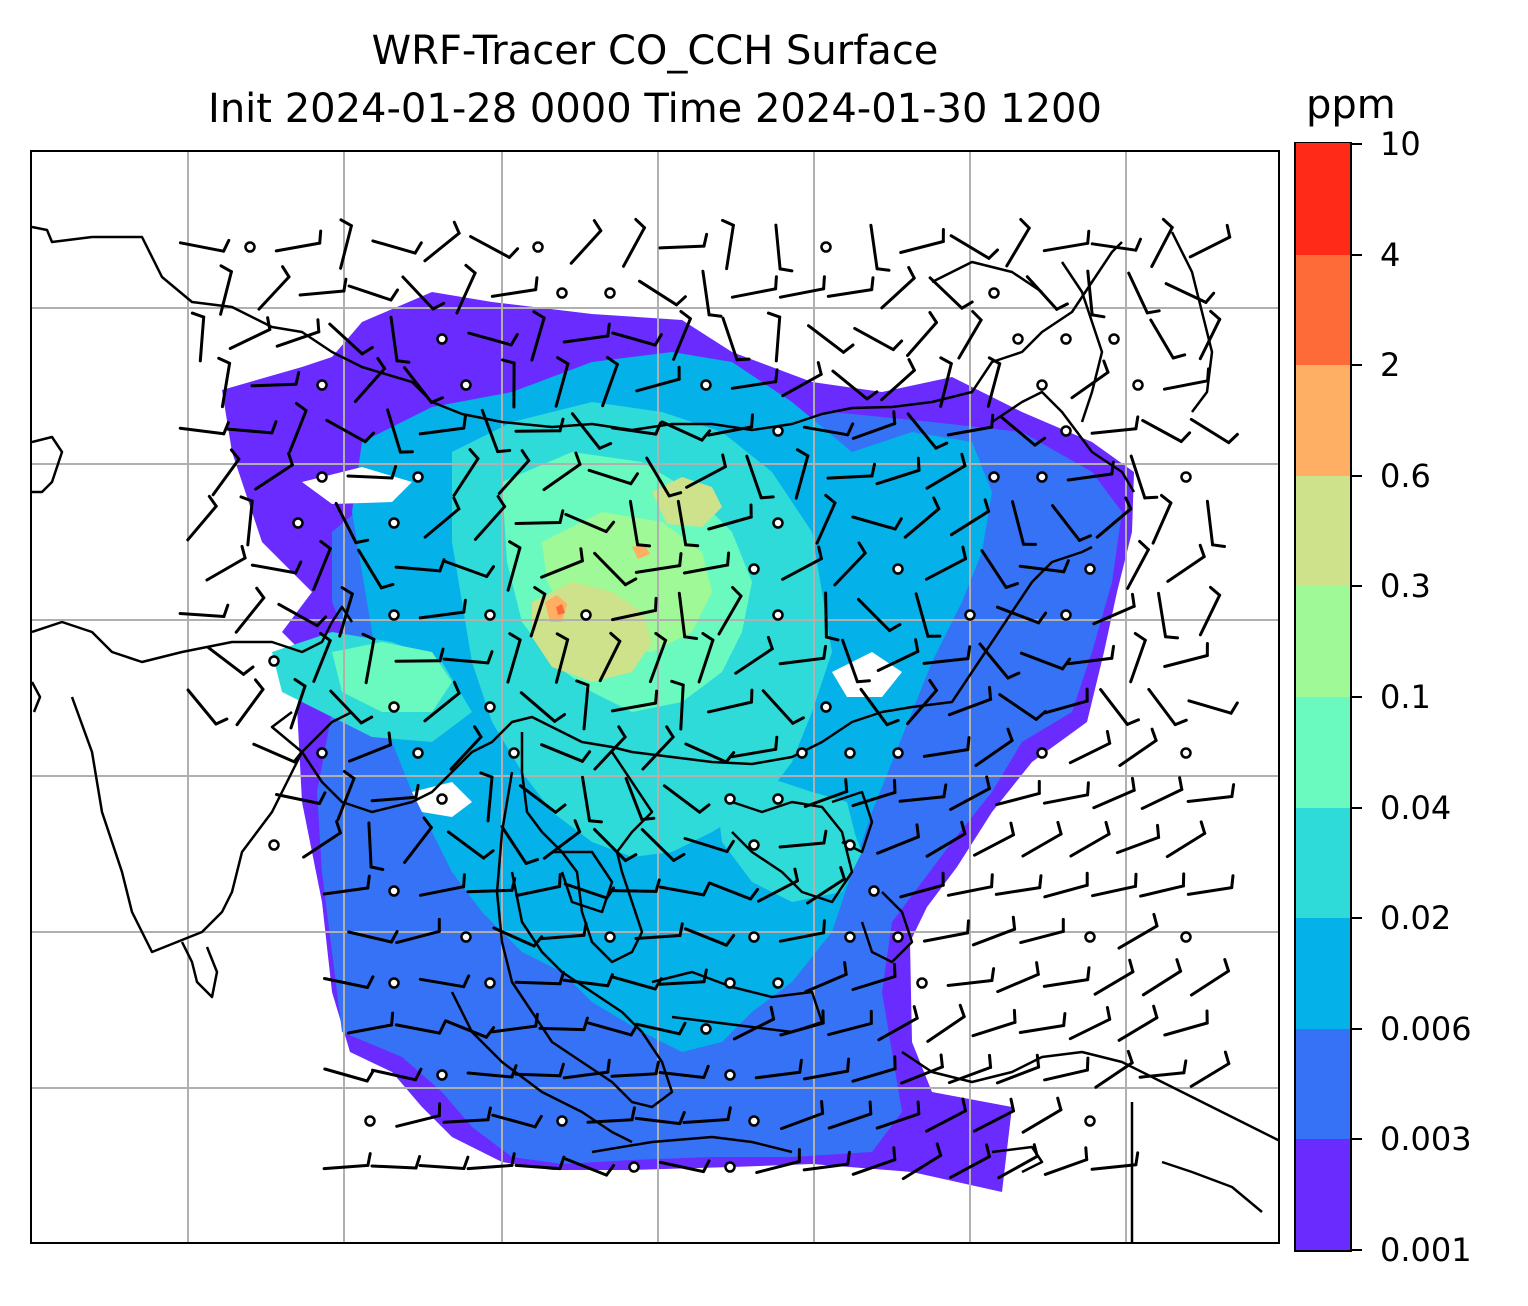 The image size is (1528, 1306). What do you see at coordinates (1323, 420) in the screenshot?
I see `colorbar-segment` at bounding box center [1323, 420].